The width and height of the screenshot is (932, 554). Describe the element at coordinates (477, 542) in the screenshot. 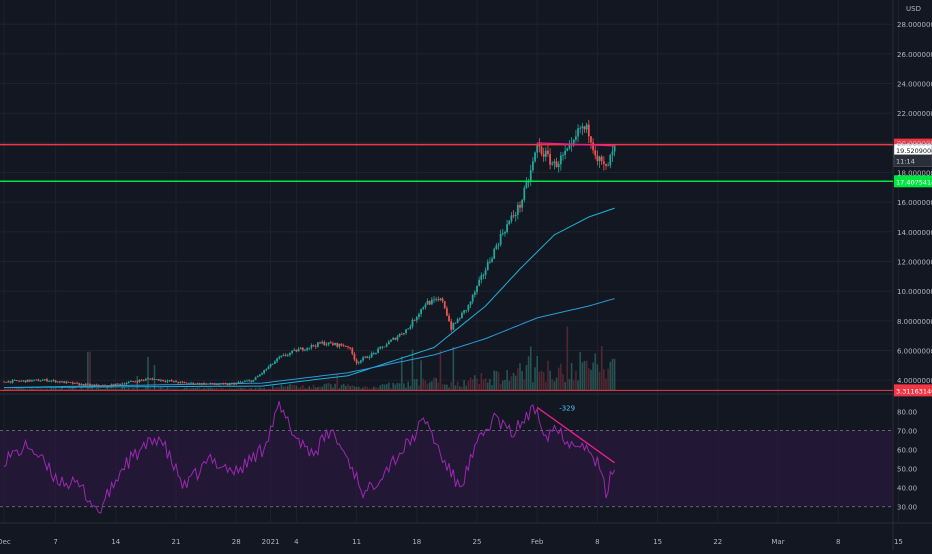

I see `time-tick-label: 25` at that location.